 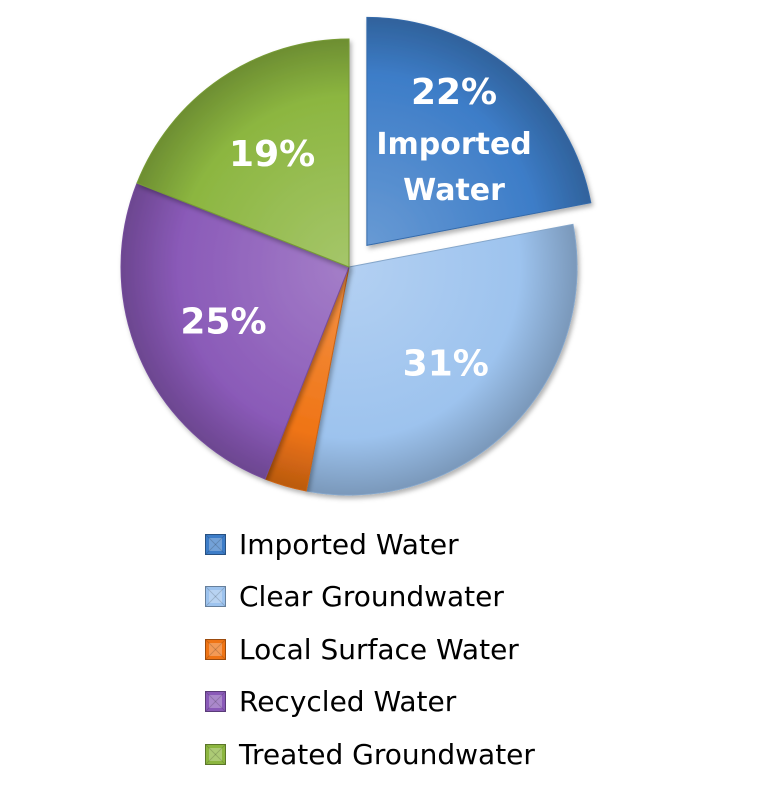 What do you see at coordinates (272, 154) in the screenshot?
I see `data-label-treated-groundwater: 19%` at bounding box center [272, 154].